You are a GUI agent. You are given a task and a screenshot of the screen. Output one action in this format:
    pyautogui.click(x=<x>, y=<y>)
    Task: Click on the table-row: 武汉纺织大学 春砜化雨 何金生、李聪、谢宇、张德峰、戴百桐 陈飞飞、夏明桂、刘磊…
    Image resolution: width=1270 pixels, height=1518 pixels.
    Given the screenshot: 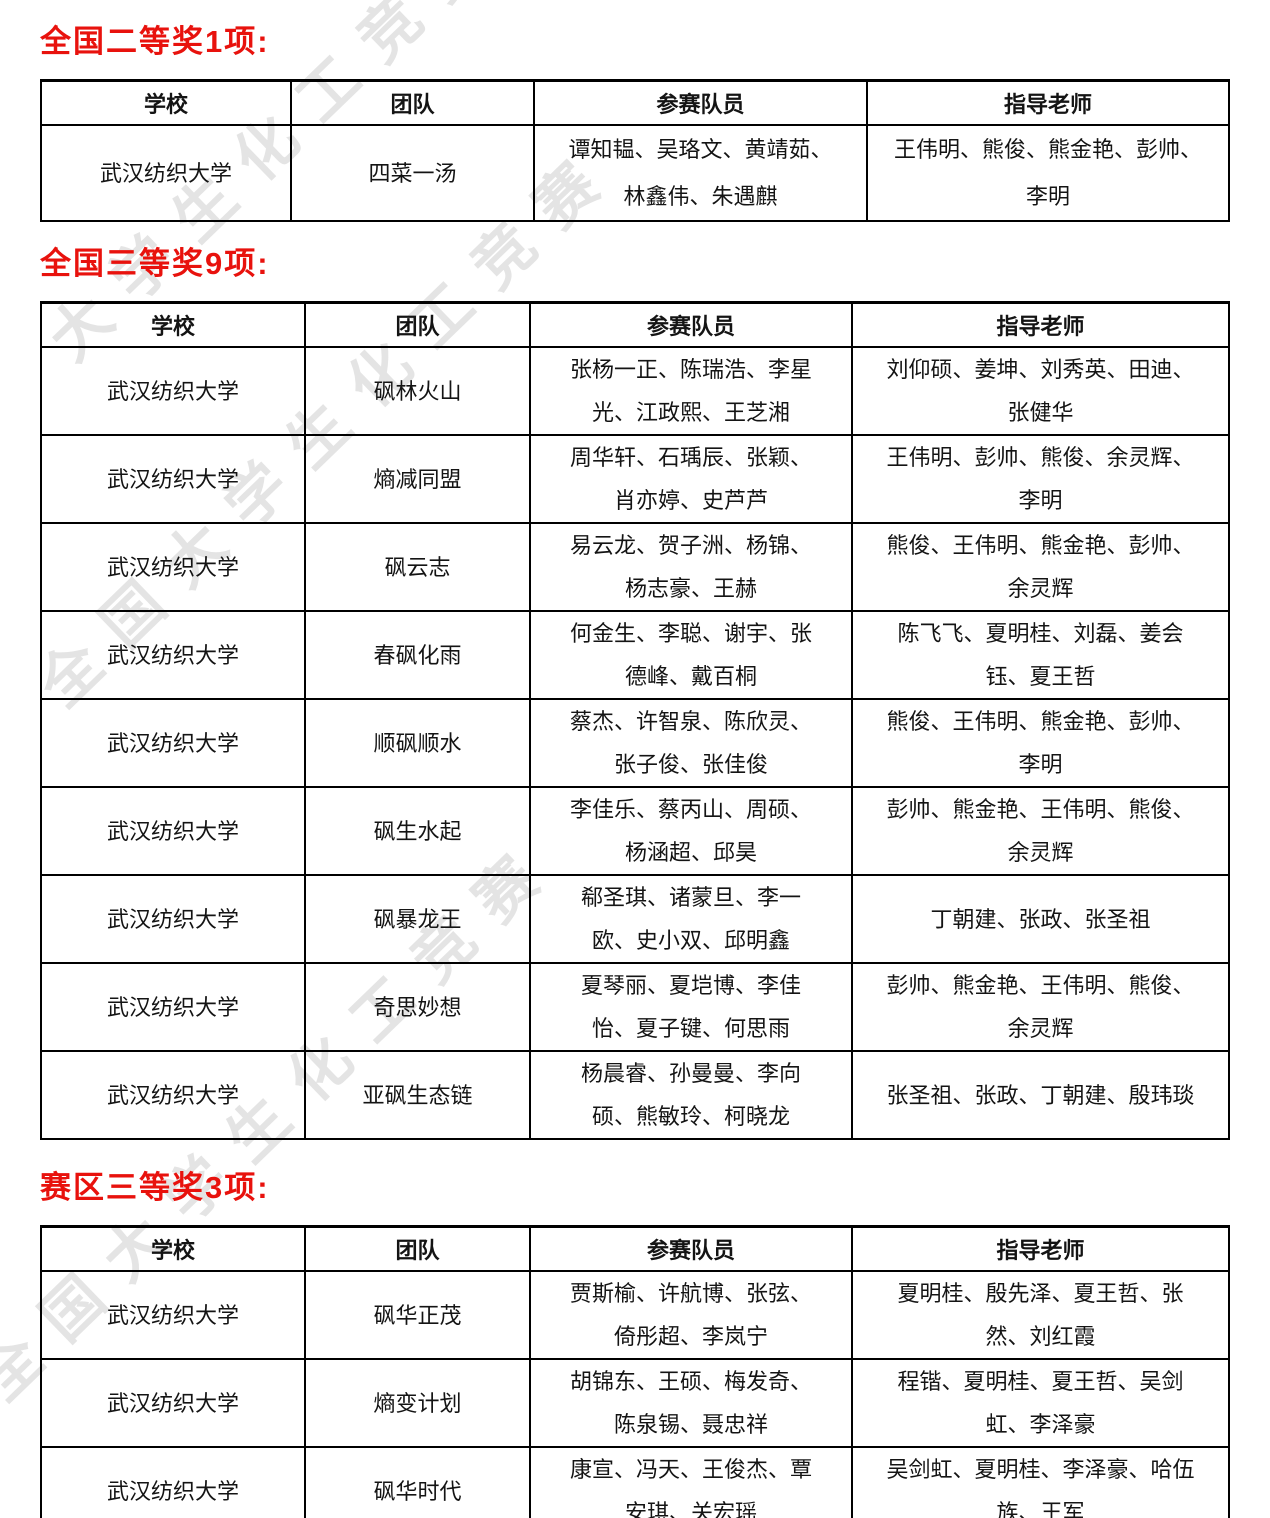 What is the action you would take?
    pyautogui.click(x=635, y=655)
    